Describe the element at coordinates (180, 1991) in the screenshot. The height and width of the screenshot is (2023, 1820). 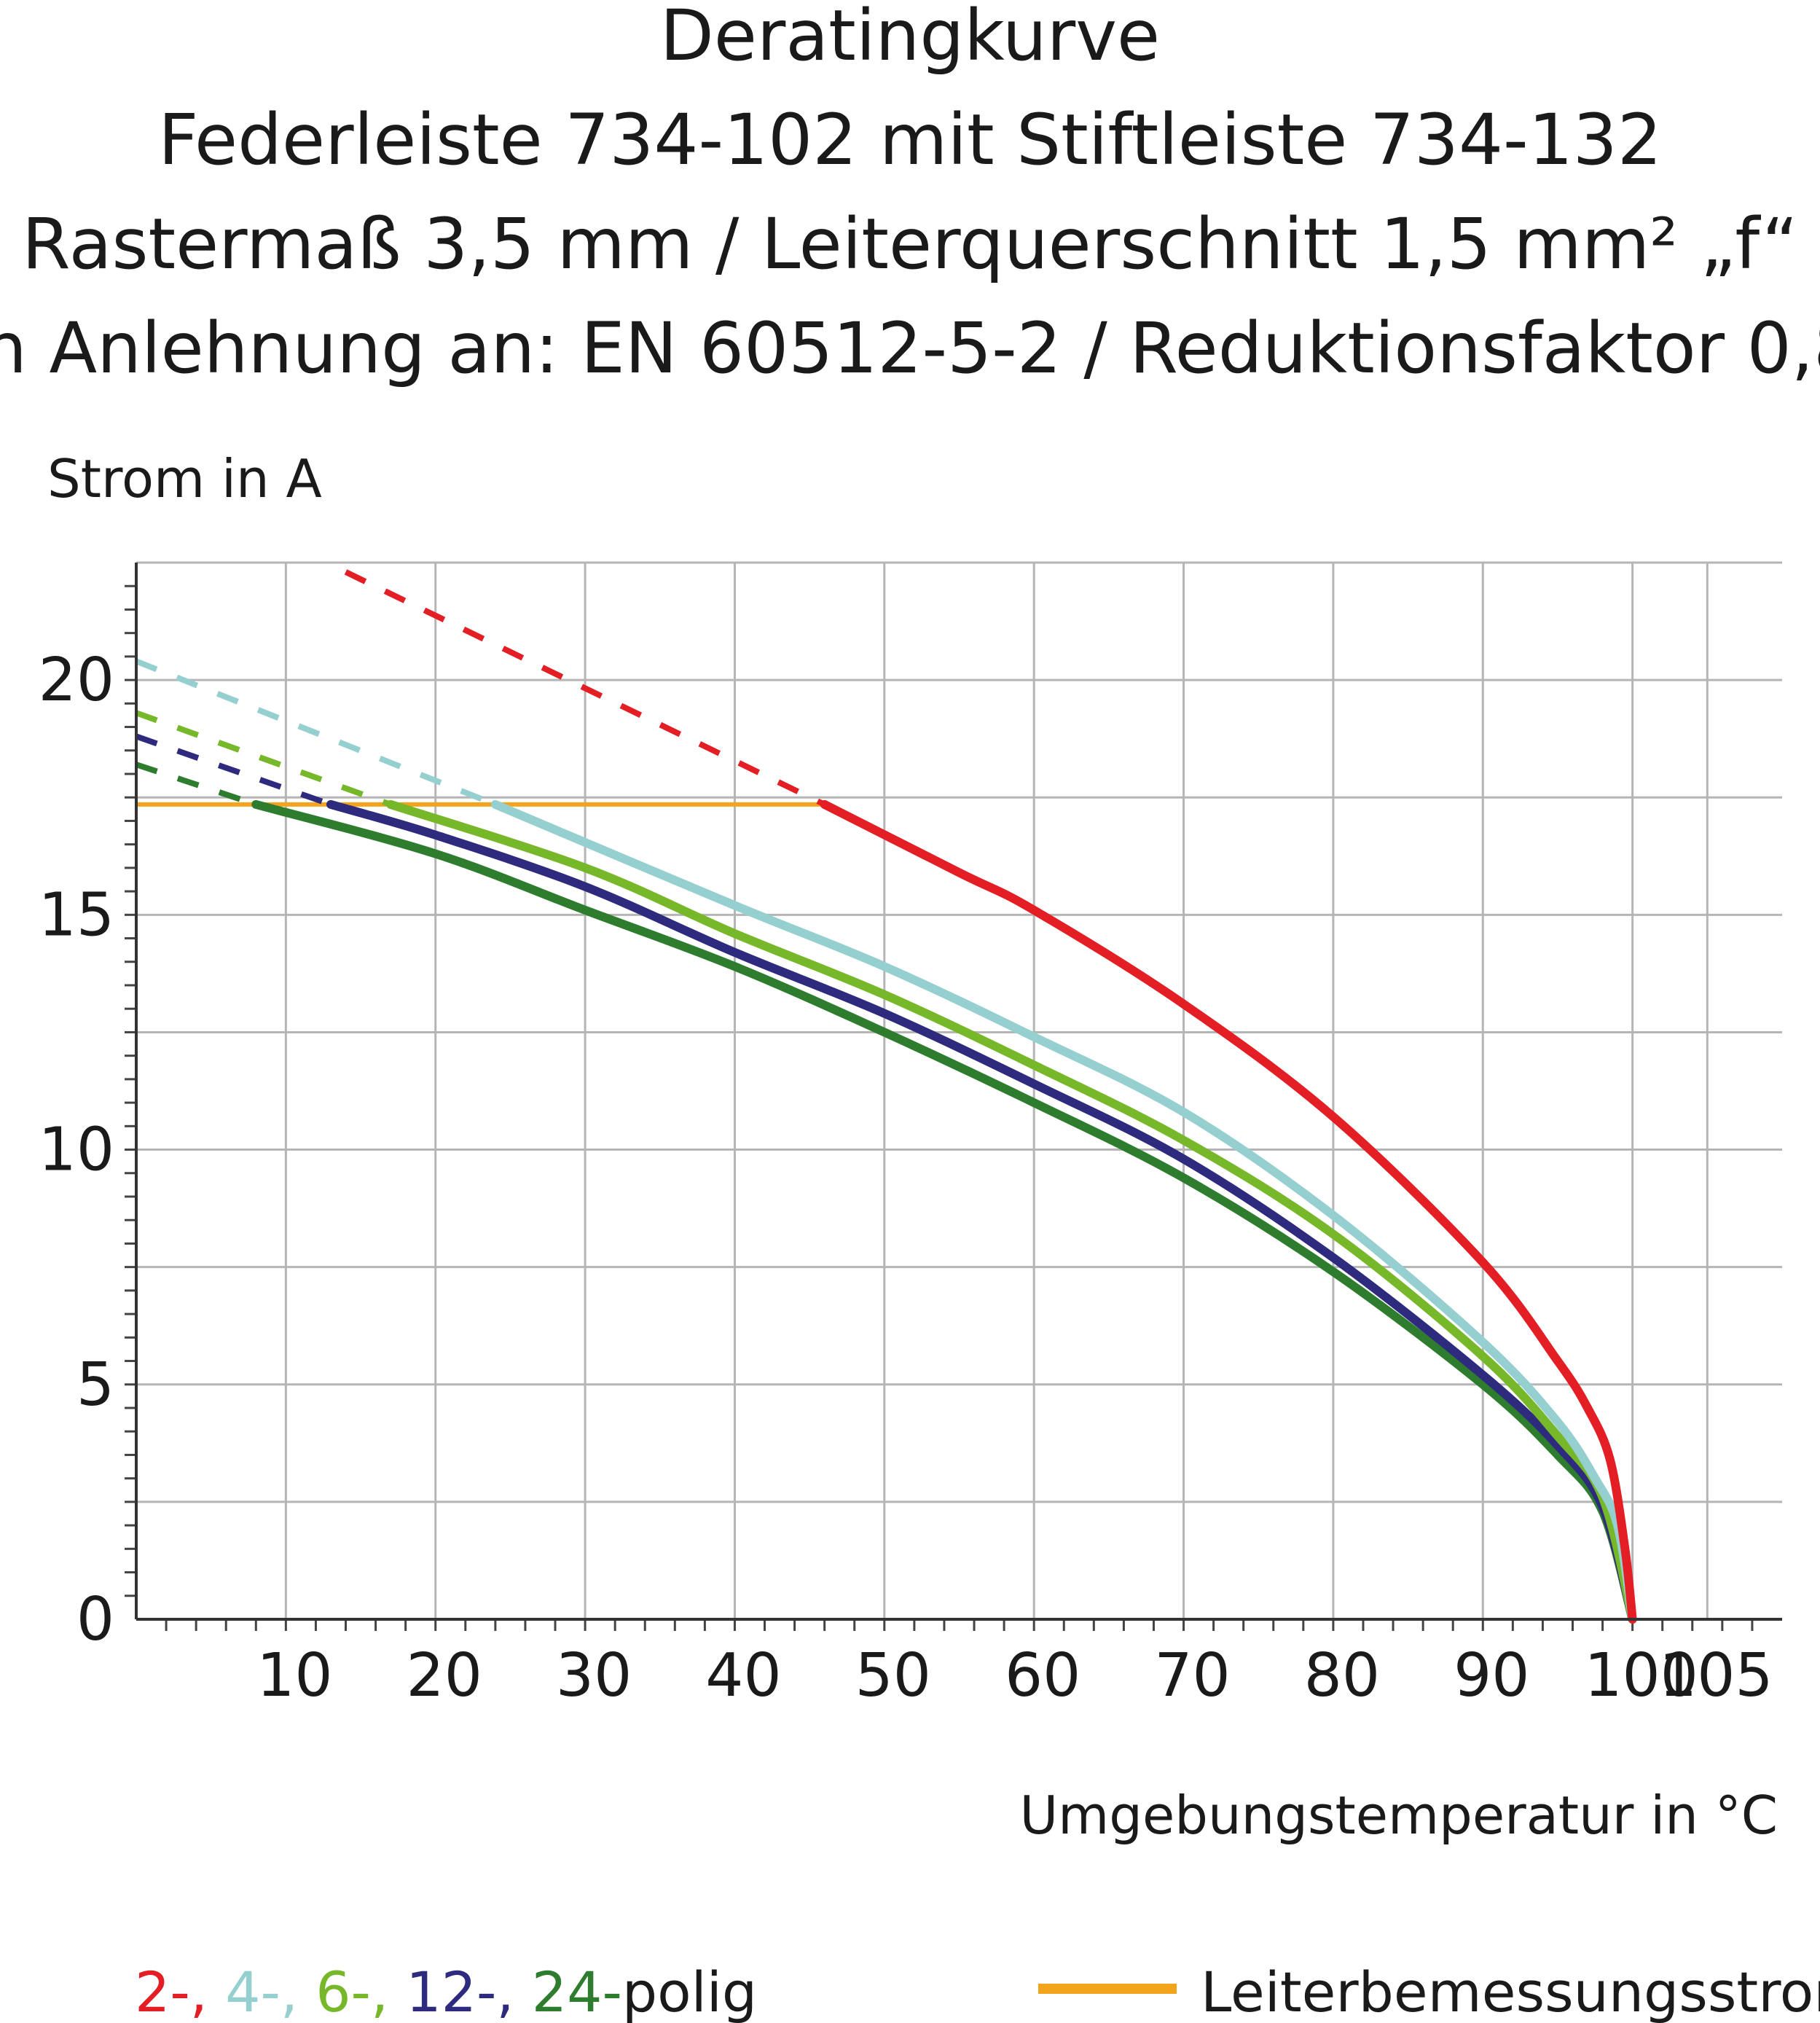
I see `legend-item-2-polig: 2-,` at that location.